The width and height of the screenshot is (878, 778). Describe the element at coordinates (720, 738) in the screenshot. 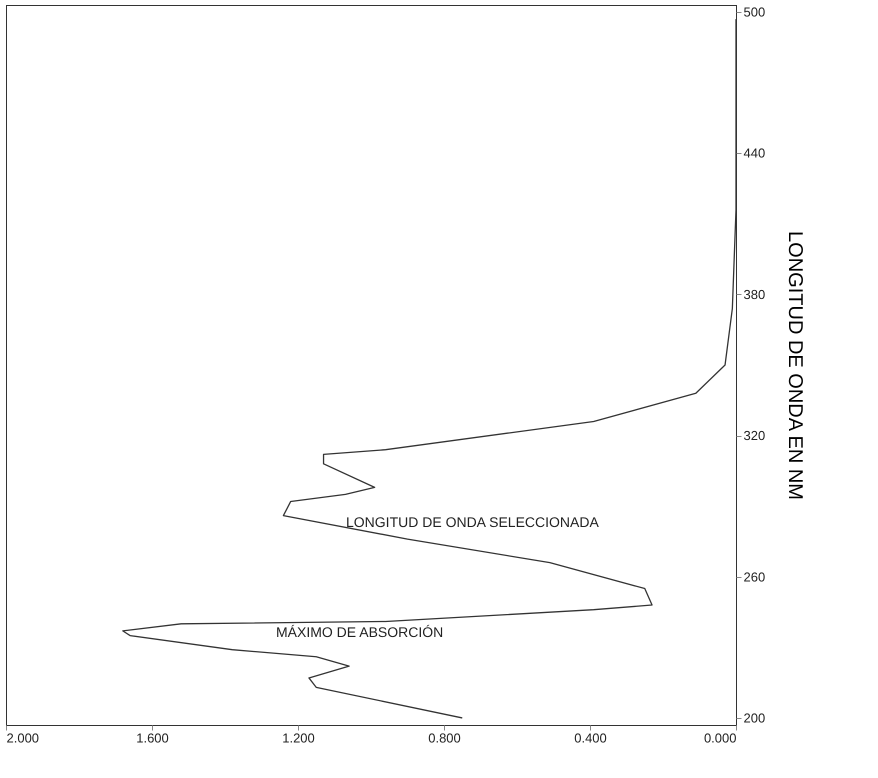

I see `x-tick-label: 0.000` at that location.